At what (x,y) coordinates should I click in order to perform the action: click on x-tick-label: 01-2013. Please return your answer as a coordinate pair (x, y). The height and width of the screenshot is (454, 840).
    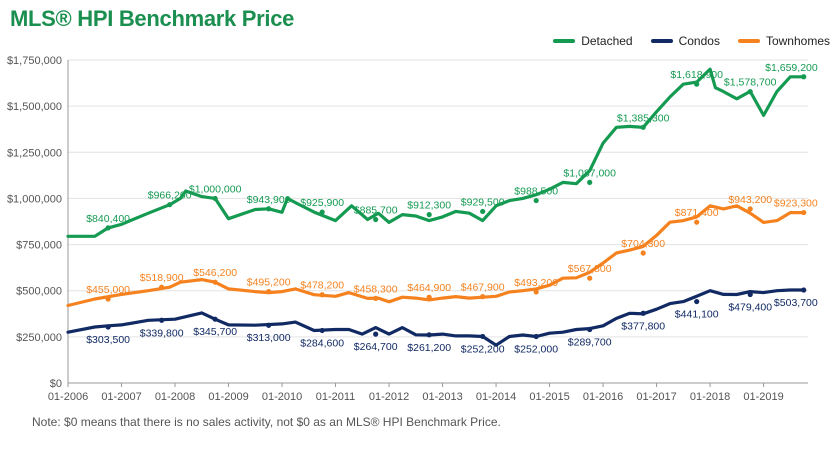
    Looking at the image, I should click on (442, 397).